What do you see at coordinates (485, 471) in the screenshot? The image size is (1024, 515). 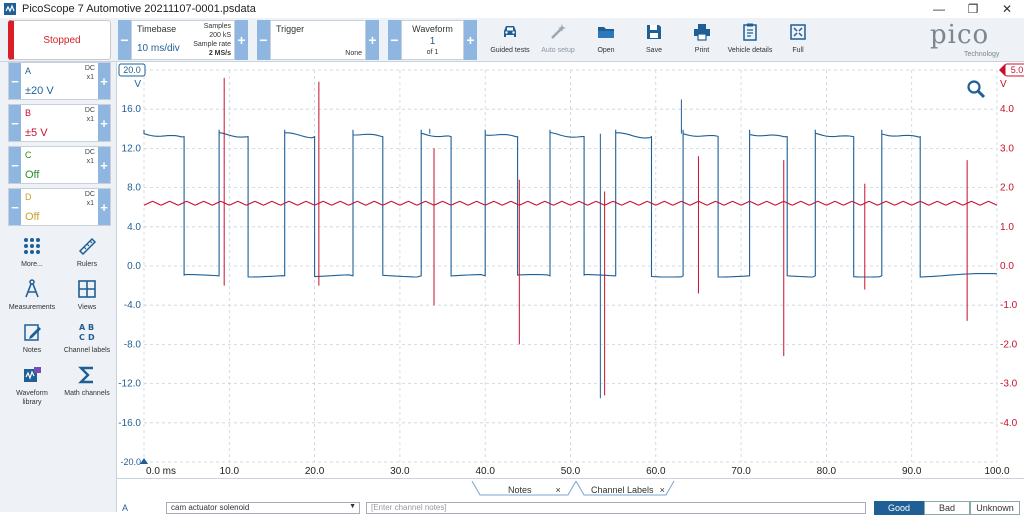 I see `x-axis-tick-label: 40.0` at bounding box center [485, 471].